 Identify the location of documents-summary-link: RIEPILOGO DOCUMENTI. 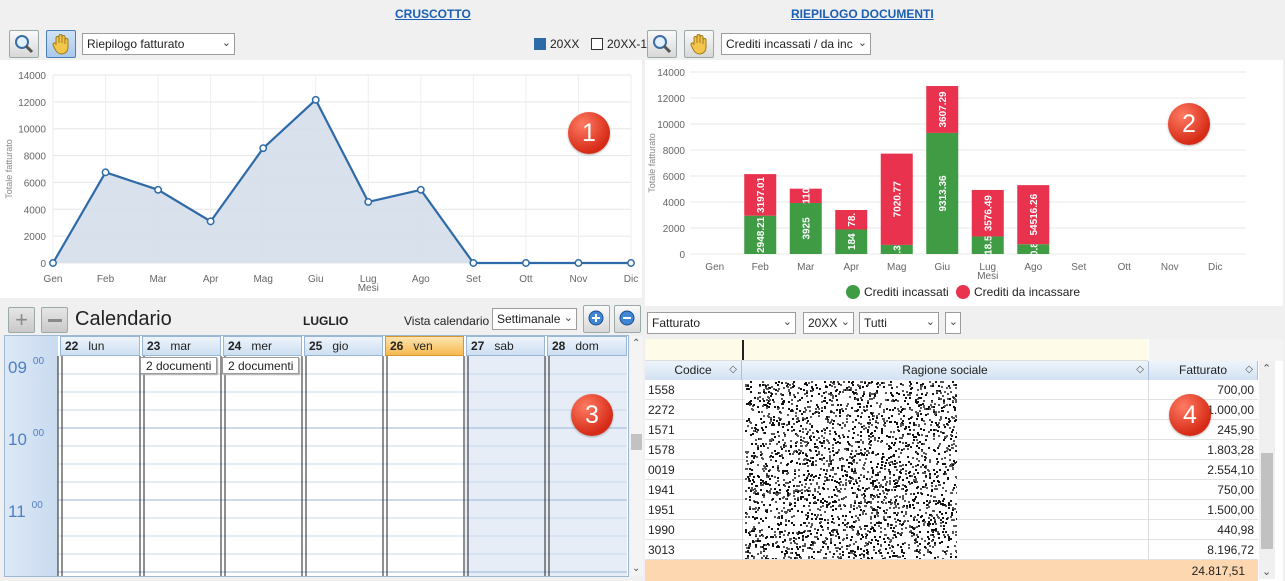
(862, 14).